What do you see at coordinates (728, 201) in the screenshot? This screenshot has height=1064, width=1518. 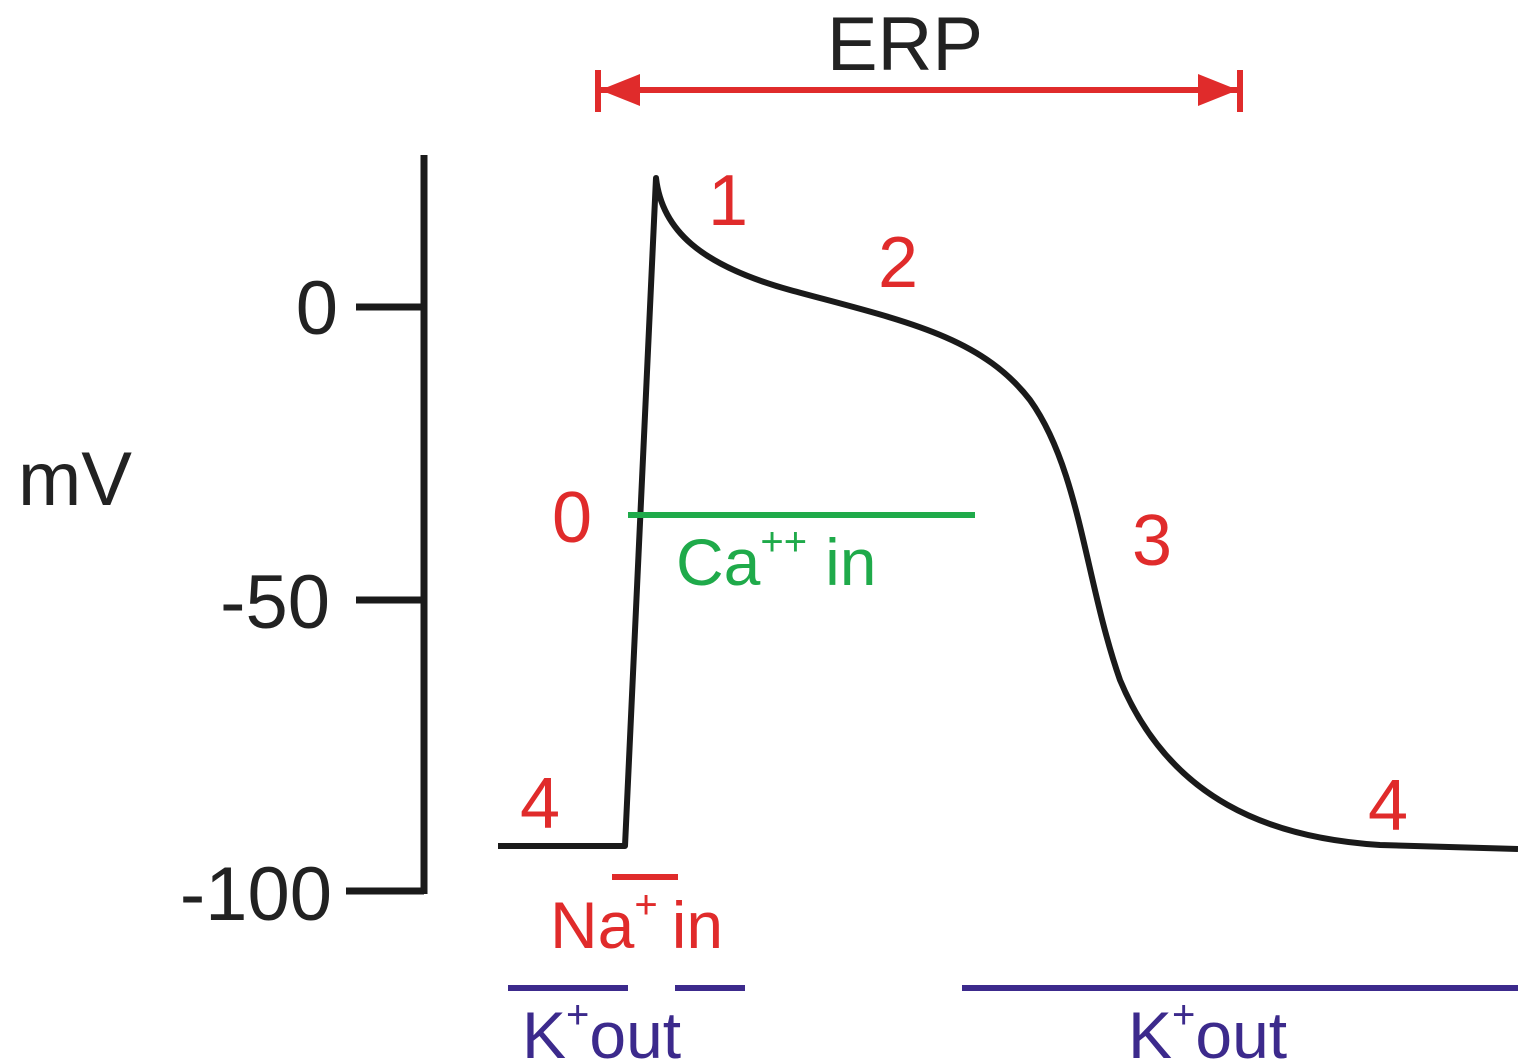 I see `phase-label-1: 1` at bounding box center [728, 201].